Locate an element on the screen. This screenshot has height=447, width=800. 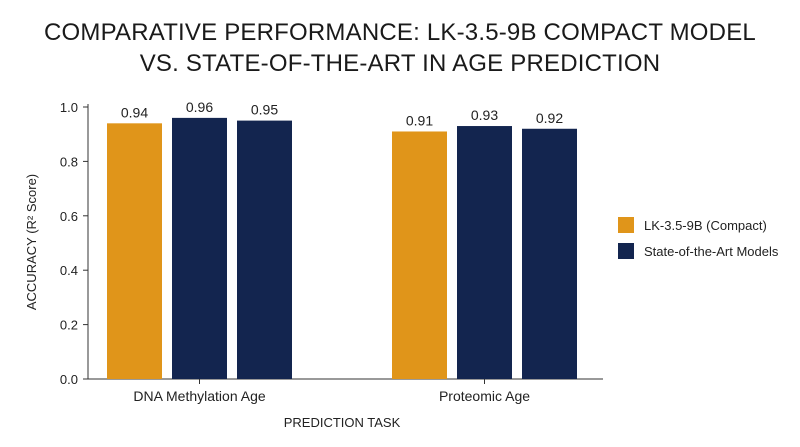
value-labels: 0.94 0.96 0.95 0.91 0.93 0.92 is located at coordinates (342, 114).